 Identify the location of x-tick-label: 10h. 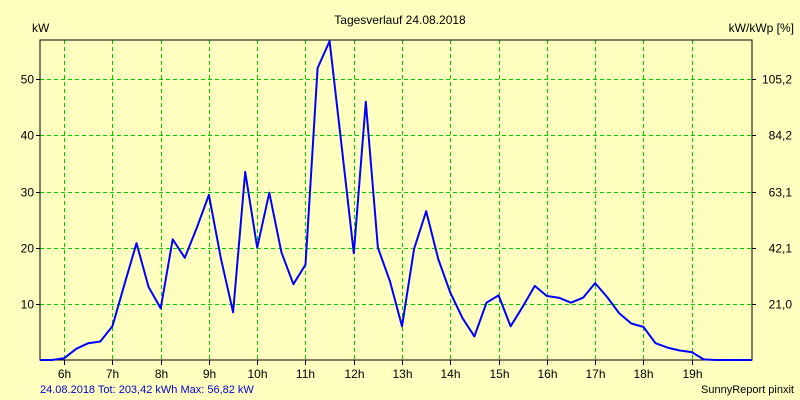
(257, 374).